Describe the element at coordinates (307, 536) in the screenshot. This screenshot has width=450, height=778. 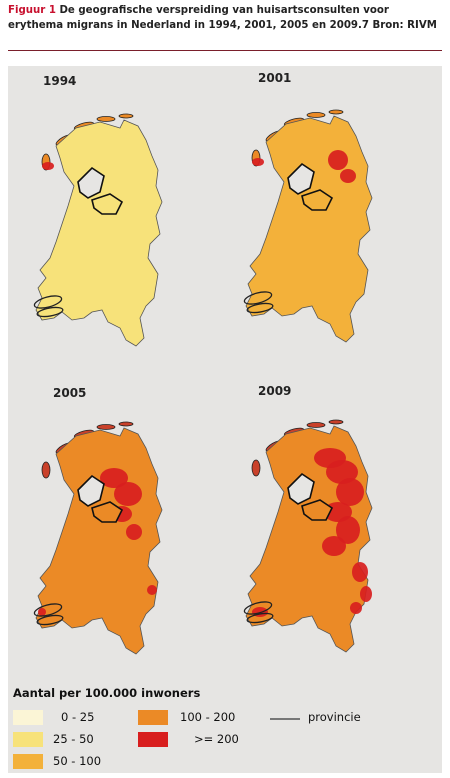
I see `map-2009` at that location.